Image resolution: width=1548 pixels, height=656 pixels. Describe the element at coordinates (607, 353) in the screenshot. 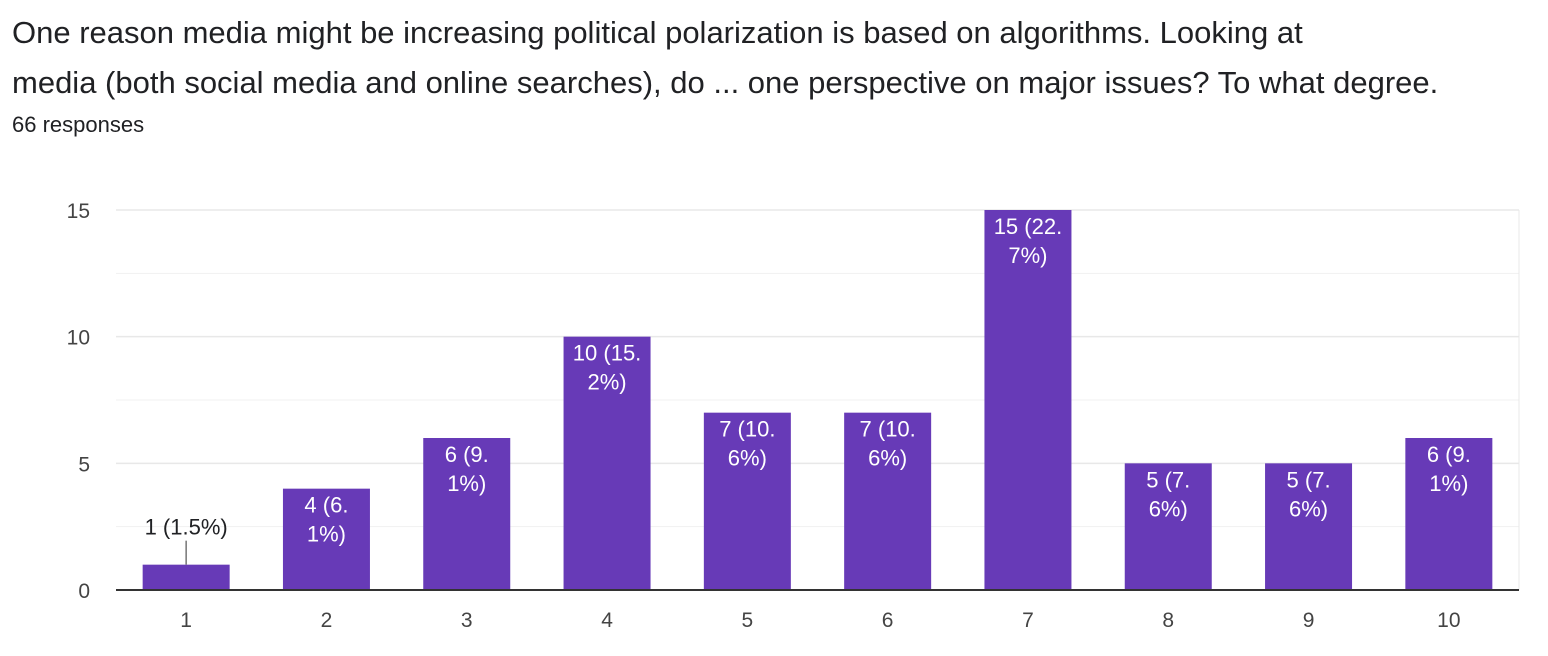

I see `bar-label-4-line-1: 10 (15.` at that location.